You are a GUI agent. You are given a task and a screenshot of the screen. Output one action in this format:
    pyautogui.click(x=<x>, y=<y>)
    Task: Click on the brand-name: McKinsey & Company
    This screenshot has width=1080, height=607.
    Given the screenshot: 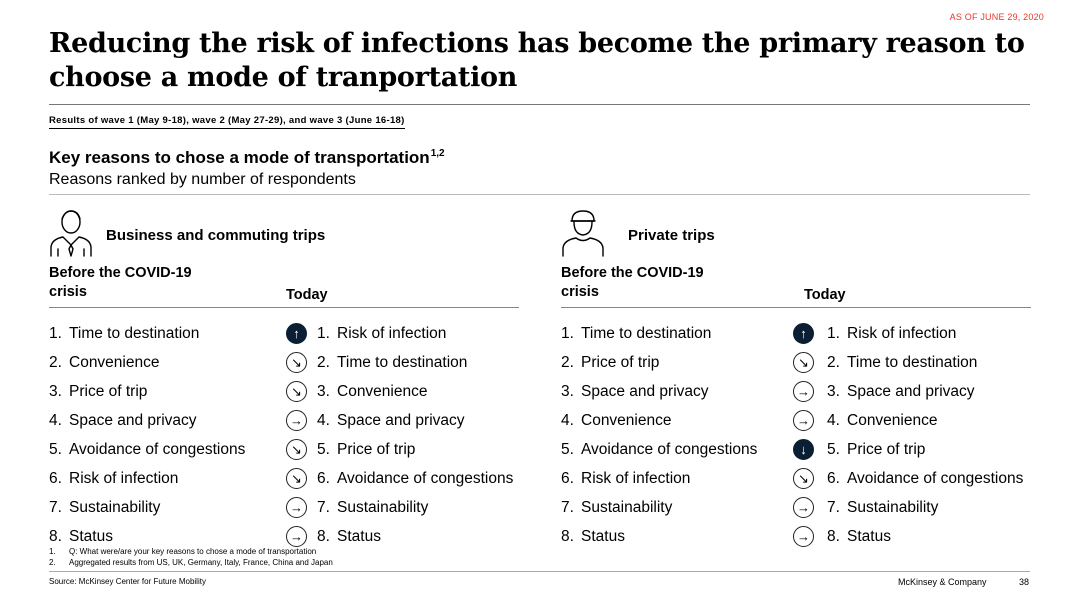 What is the action you would take?
    pyautogui.click(x=942, y=582)
    